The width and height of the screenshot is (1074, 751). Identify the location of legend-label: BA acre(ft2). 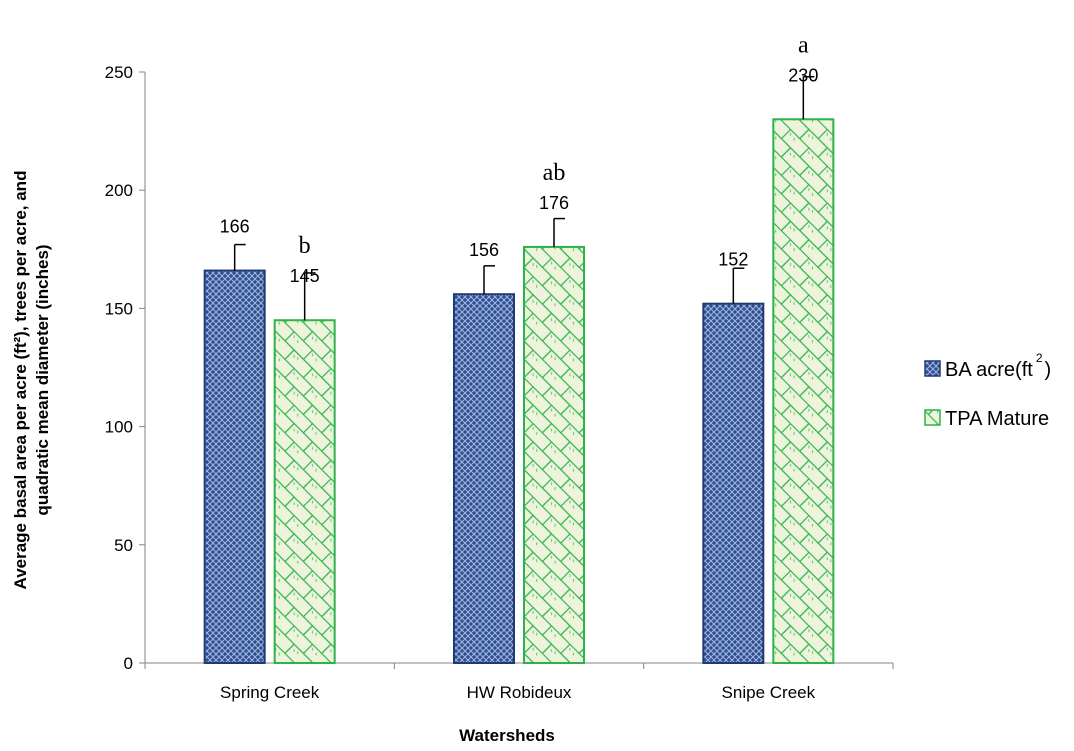
(998, 366).